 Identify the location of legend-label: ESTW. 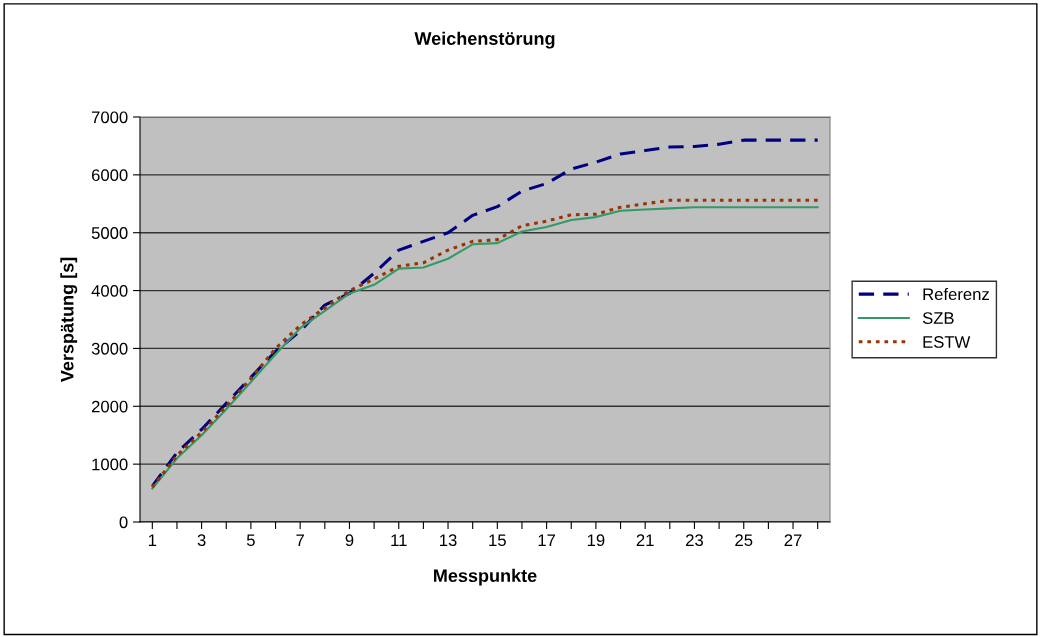
(947, 342).